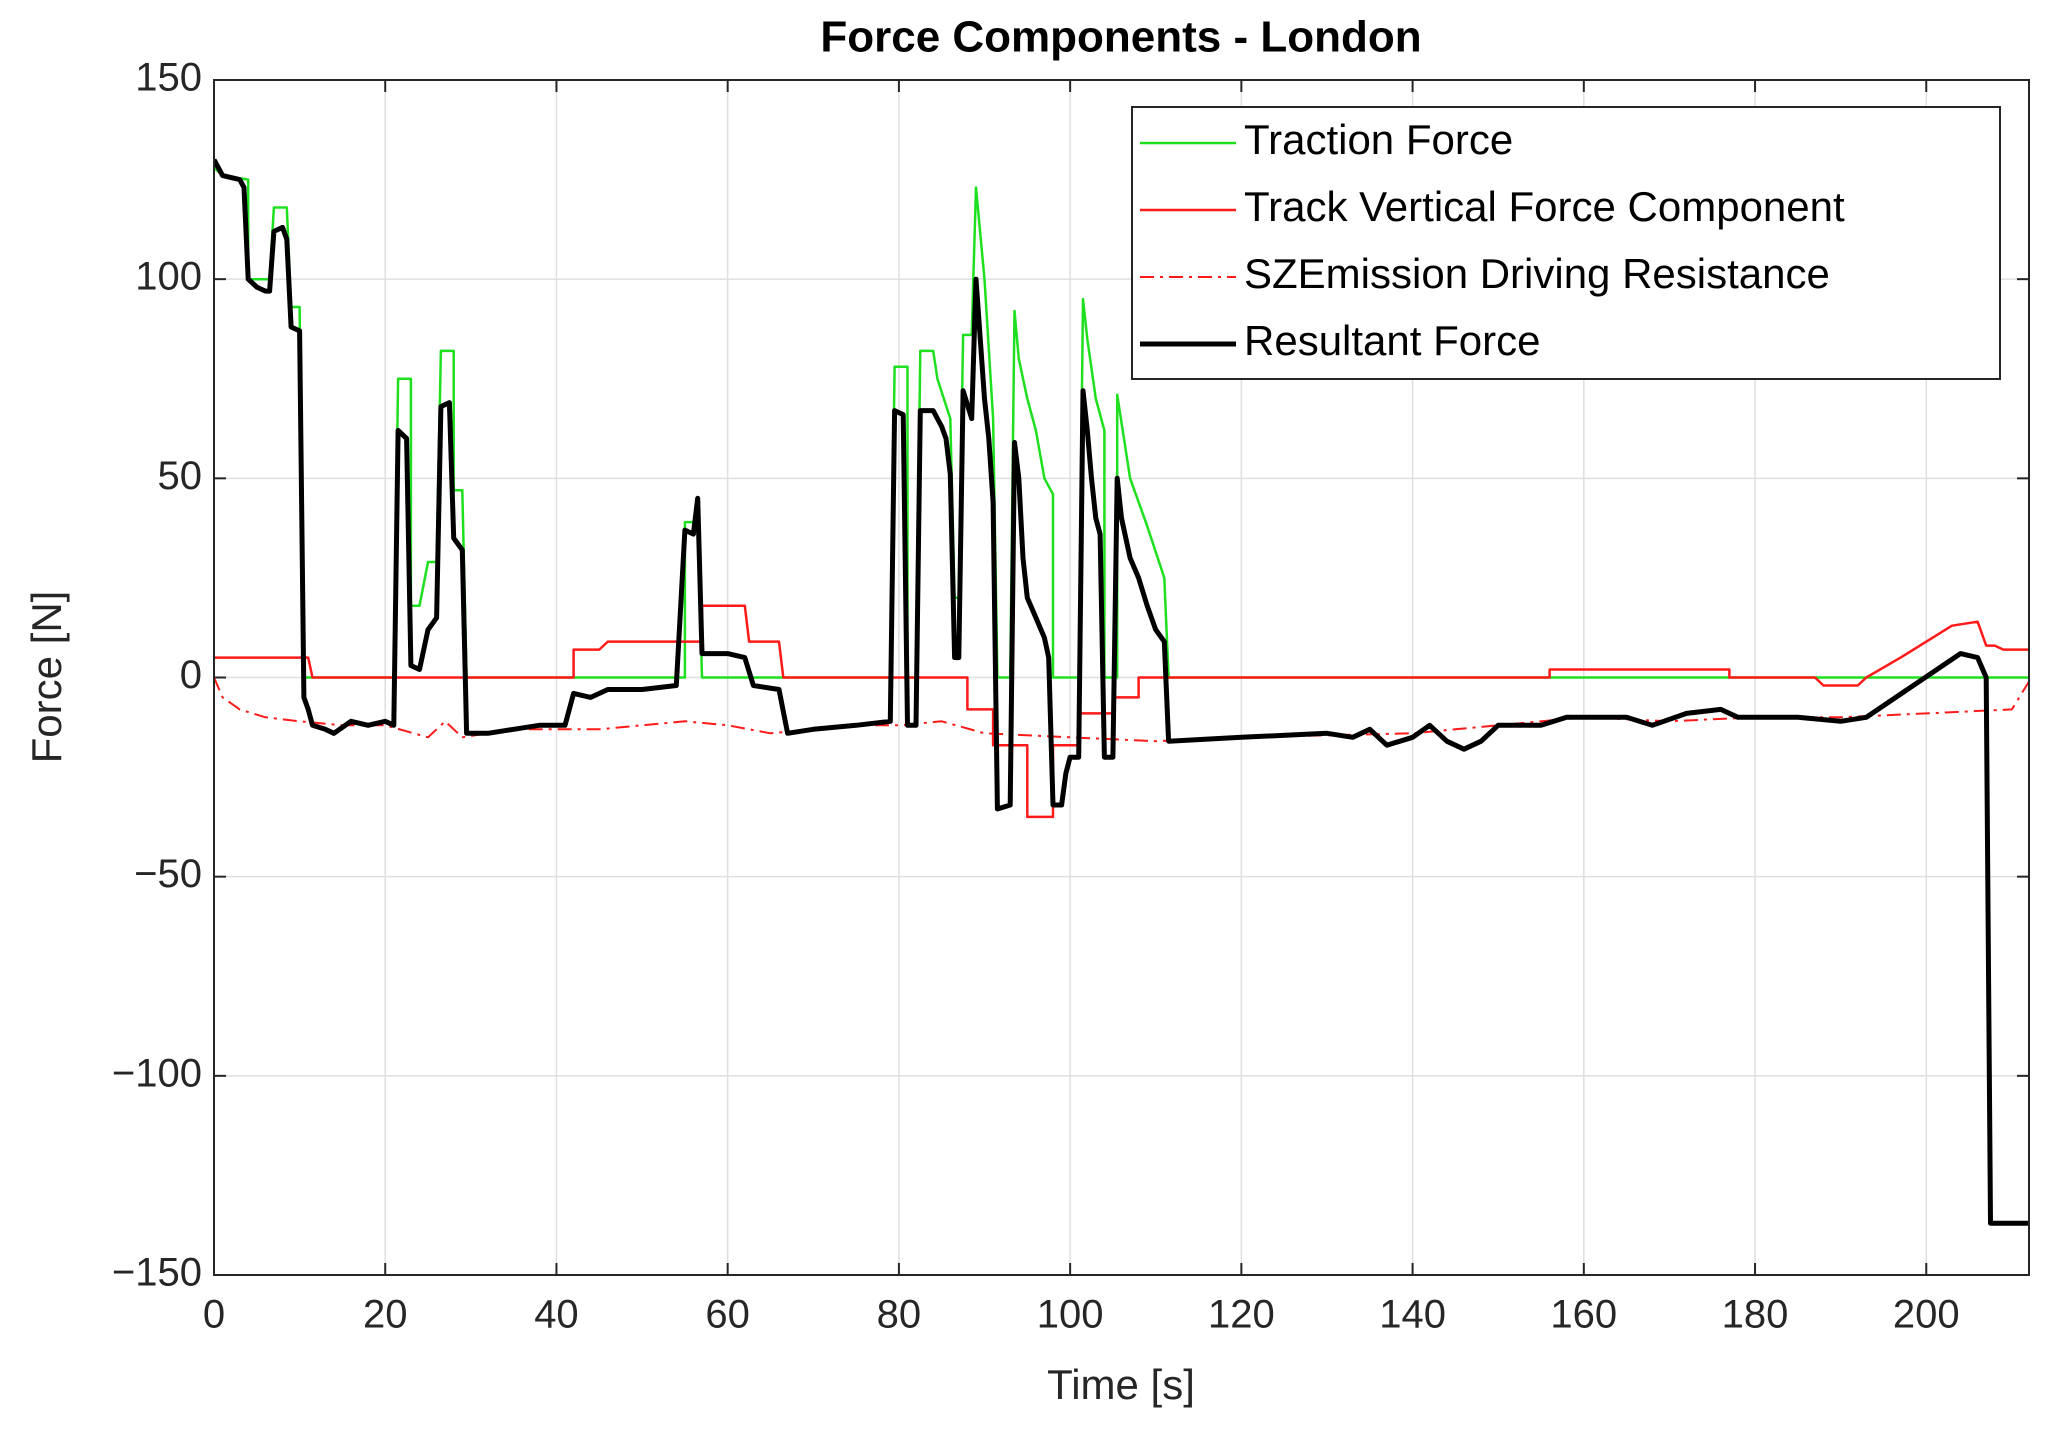 This screenshot has height=1435, width=2062. What do you see at coordinates (1121, 711) in the screenshot?
I see `series-line` at bounding box center [1121, 711].